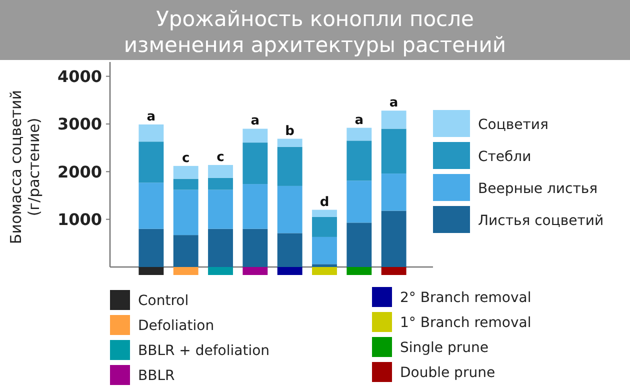 This screenshot has height=390, width=630. I want to click on y-tick-label: 3000, so click(79, 124).